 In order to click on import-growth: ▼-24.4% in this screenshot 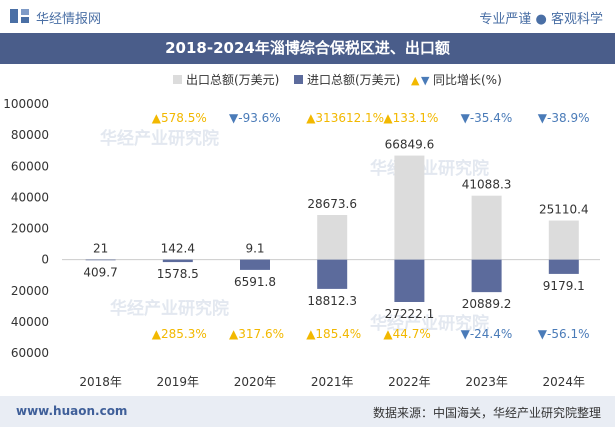, I will do `click(487, 334)`.